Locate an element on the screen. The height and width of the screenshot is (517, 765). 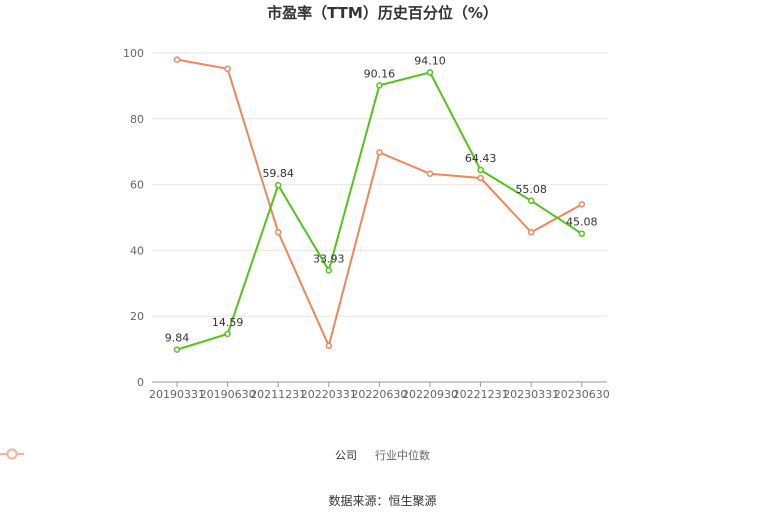
legend-marker-industry-median is located at coordinates (12, 454).